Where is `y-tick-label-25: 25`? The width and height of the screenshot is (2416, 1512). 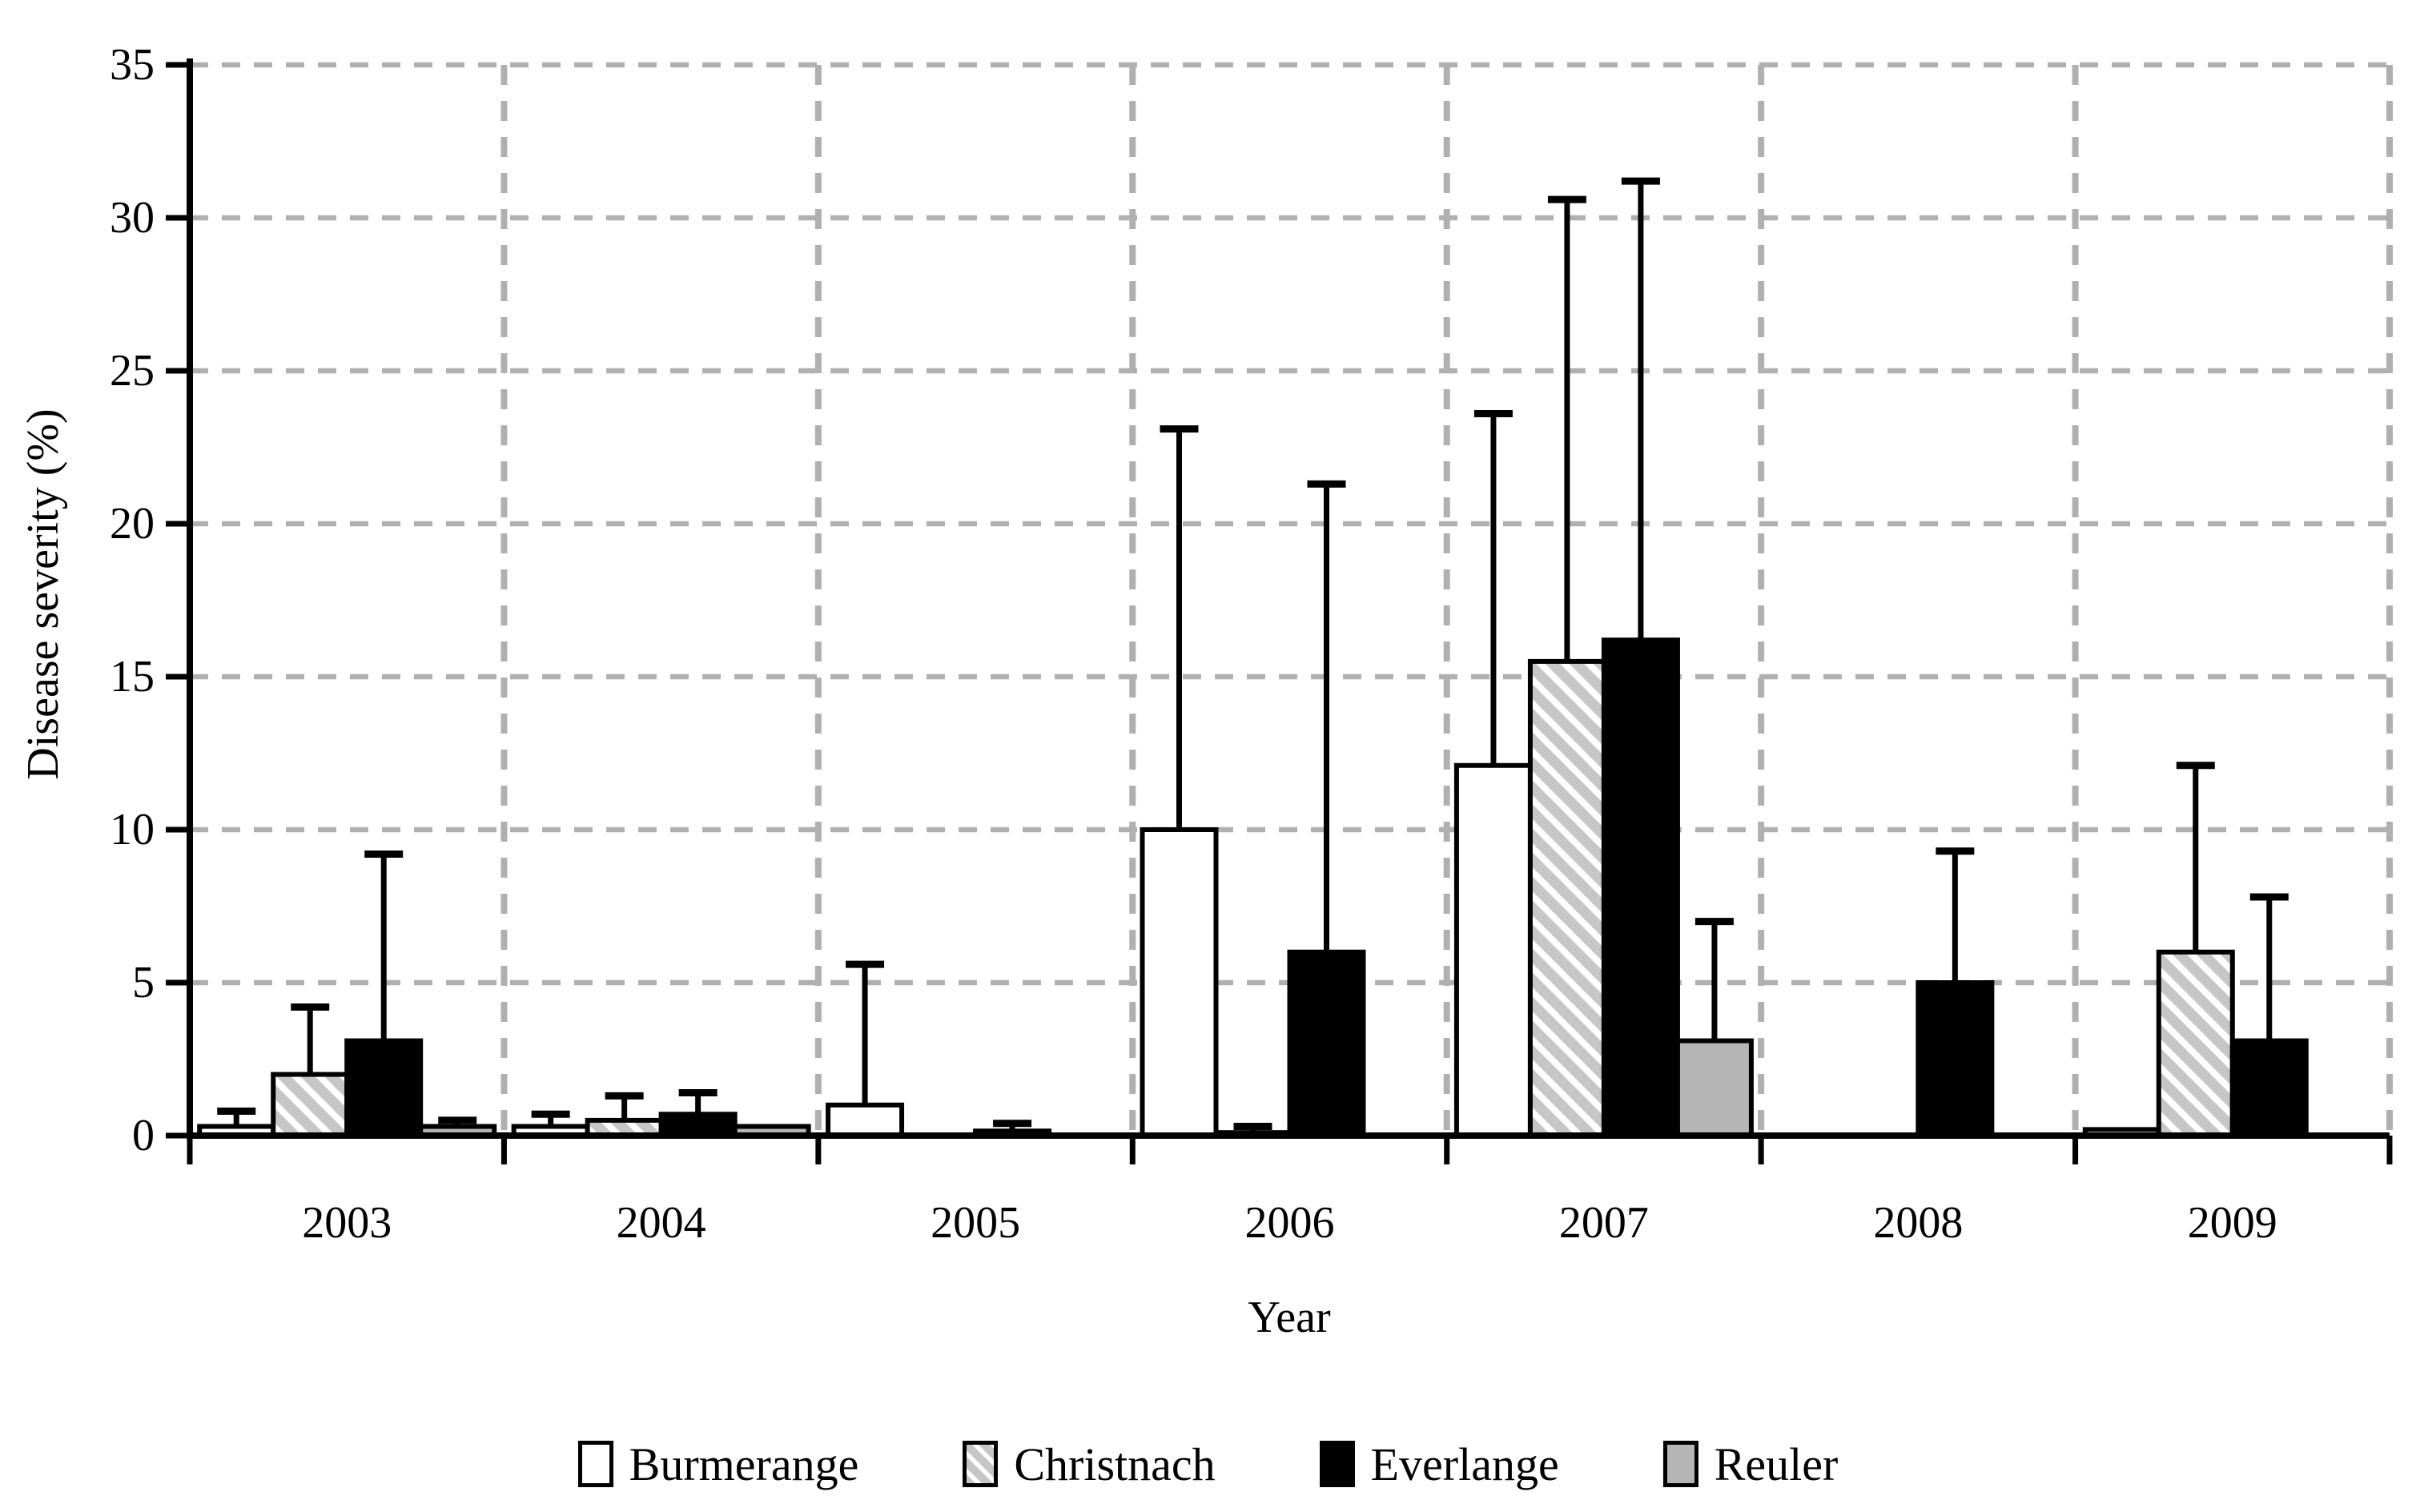 y-tick-label-25: 25 is located at coordinates (132, 371).